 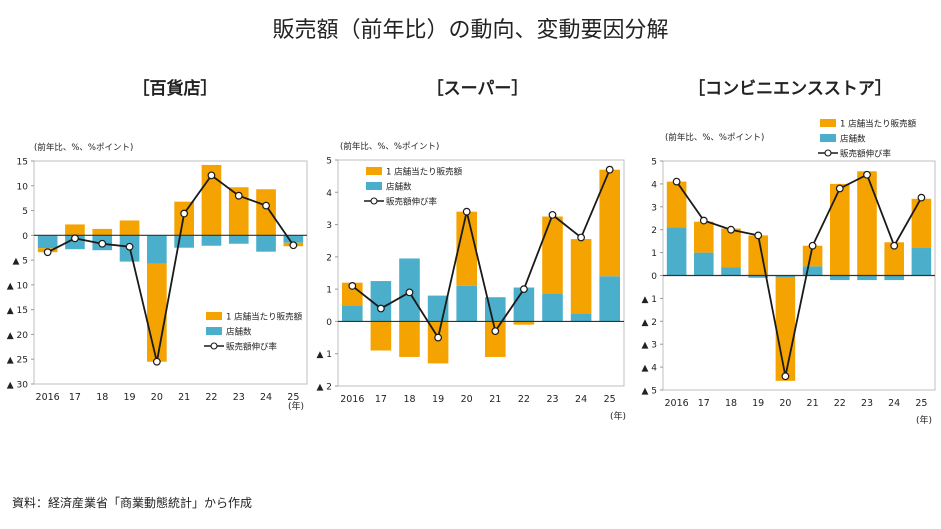 I want to click on x-category-label: 2016, so click(x=677, y=403).